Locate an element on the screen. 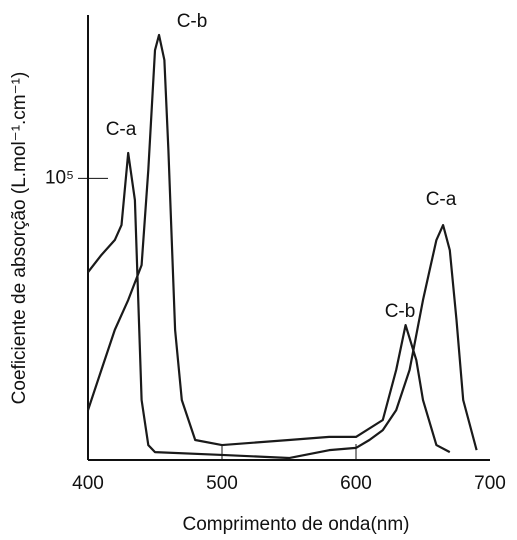 The image size is (517, 540). y-tick-label: 10⁵ is located at coordinates (59, 177).